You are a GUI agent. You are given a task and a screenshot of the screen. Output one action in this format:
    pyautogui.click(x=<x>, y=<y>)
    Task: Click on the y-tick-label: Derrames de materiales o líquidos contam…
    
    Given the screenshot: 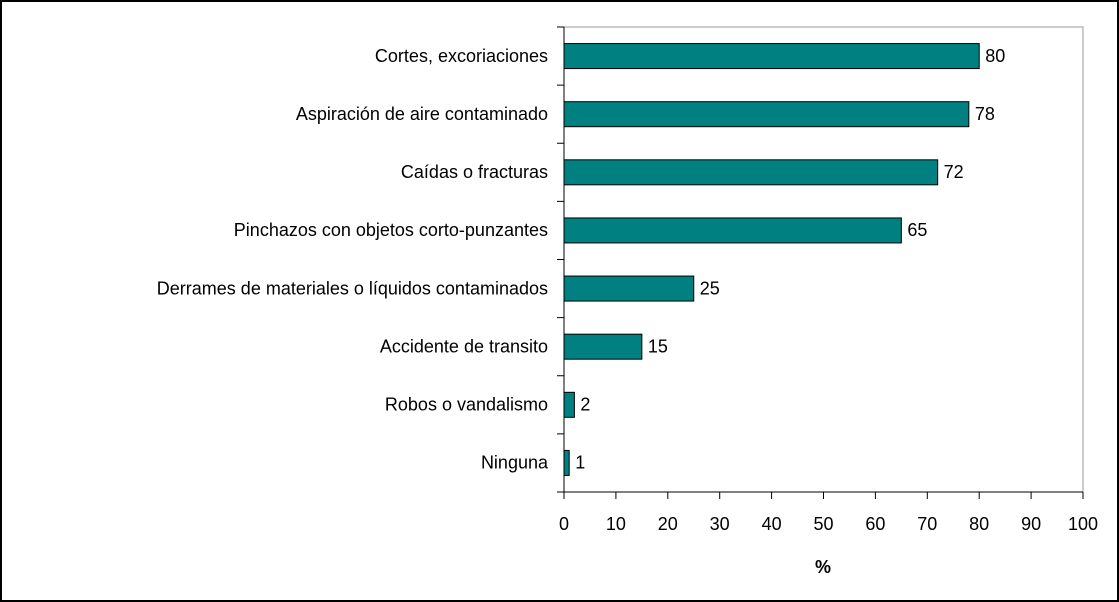 What is the action you would take?
    pyautogui.click(x=352, y=288)
    